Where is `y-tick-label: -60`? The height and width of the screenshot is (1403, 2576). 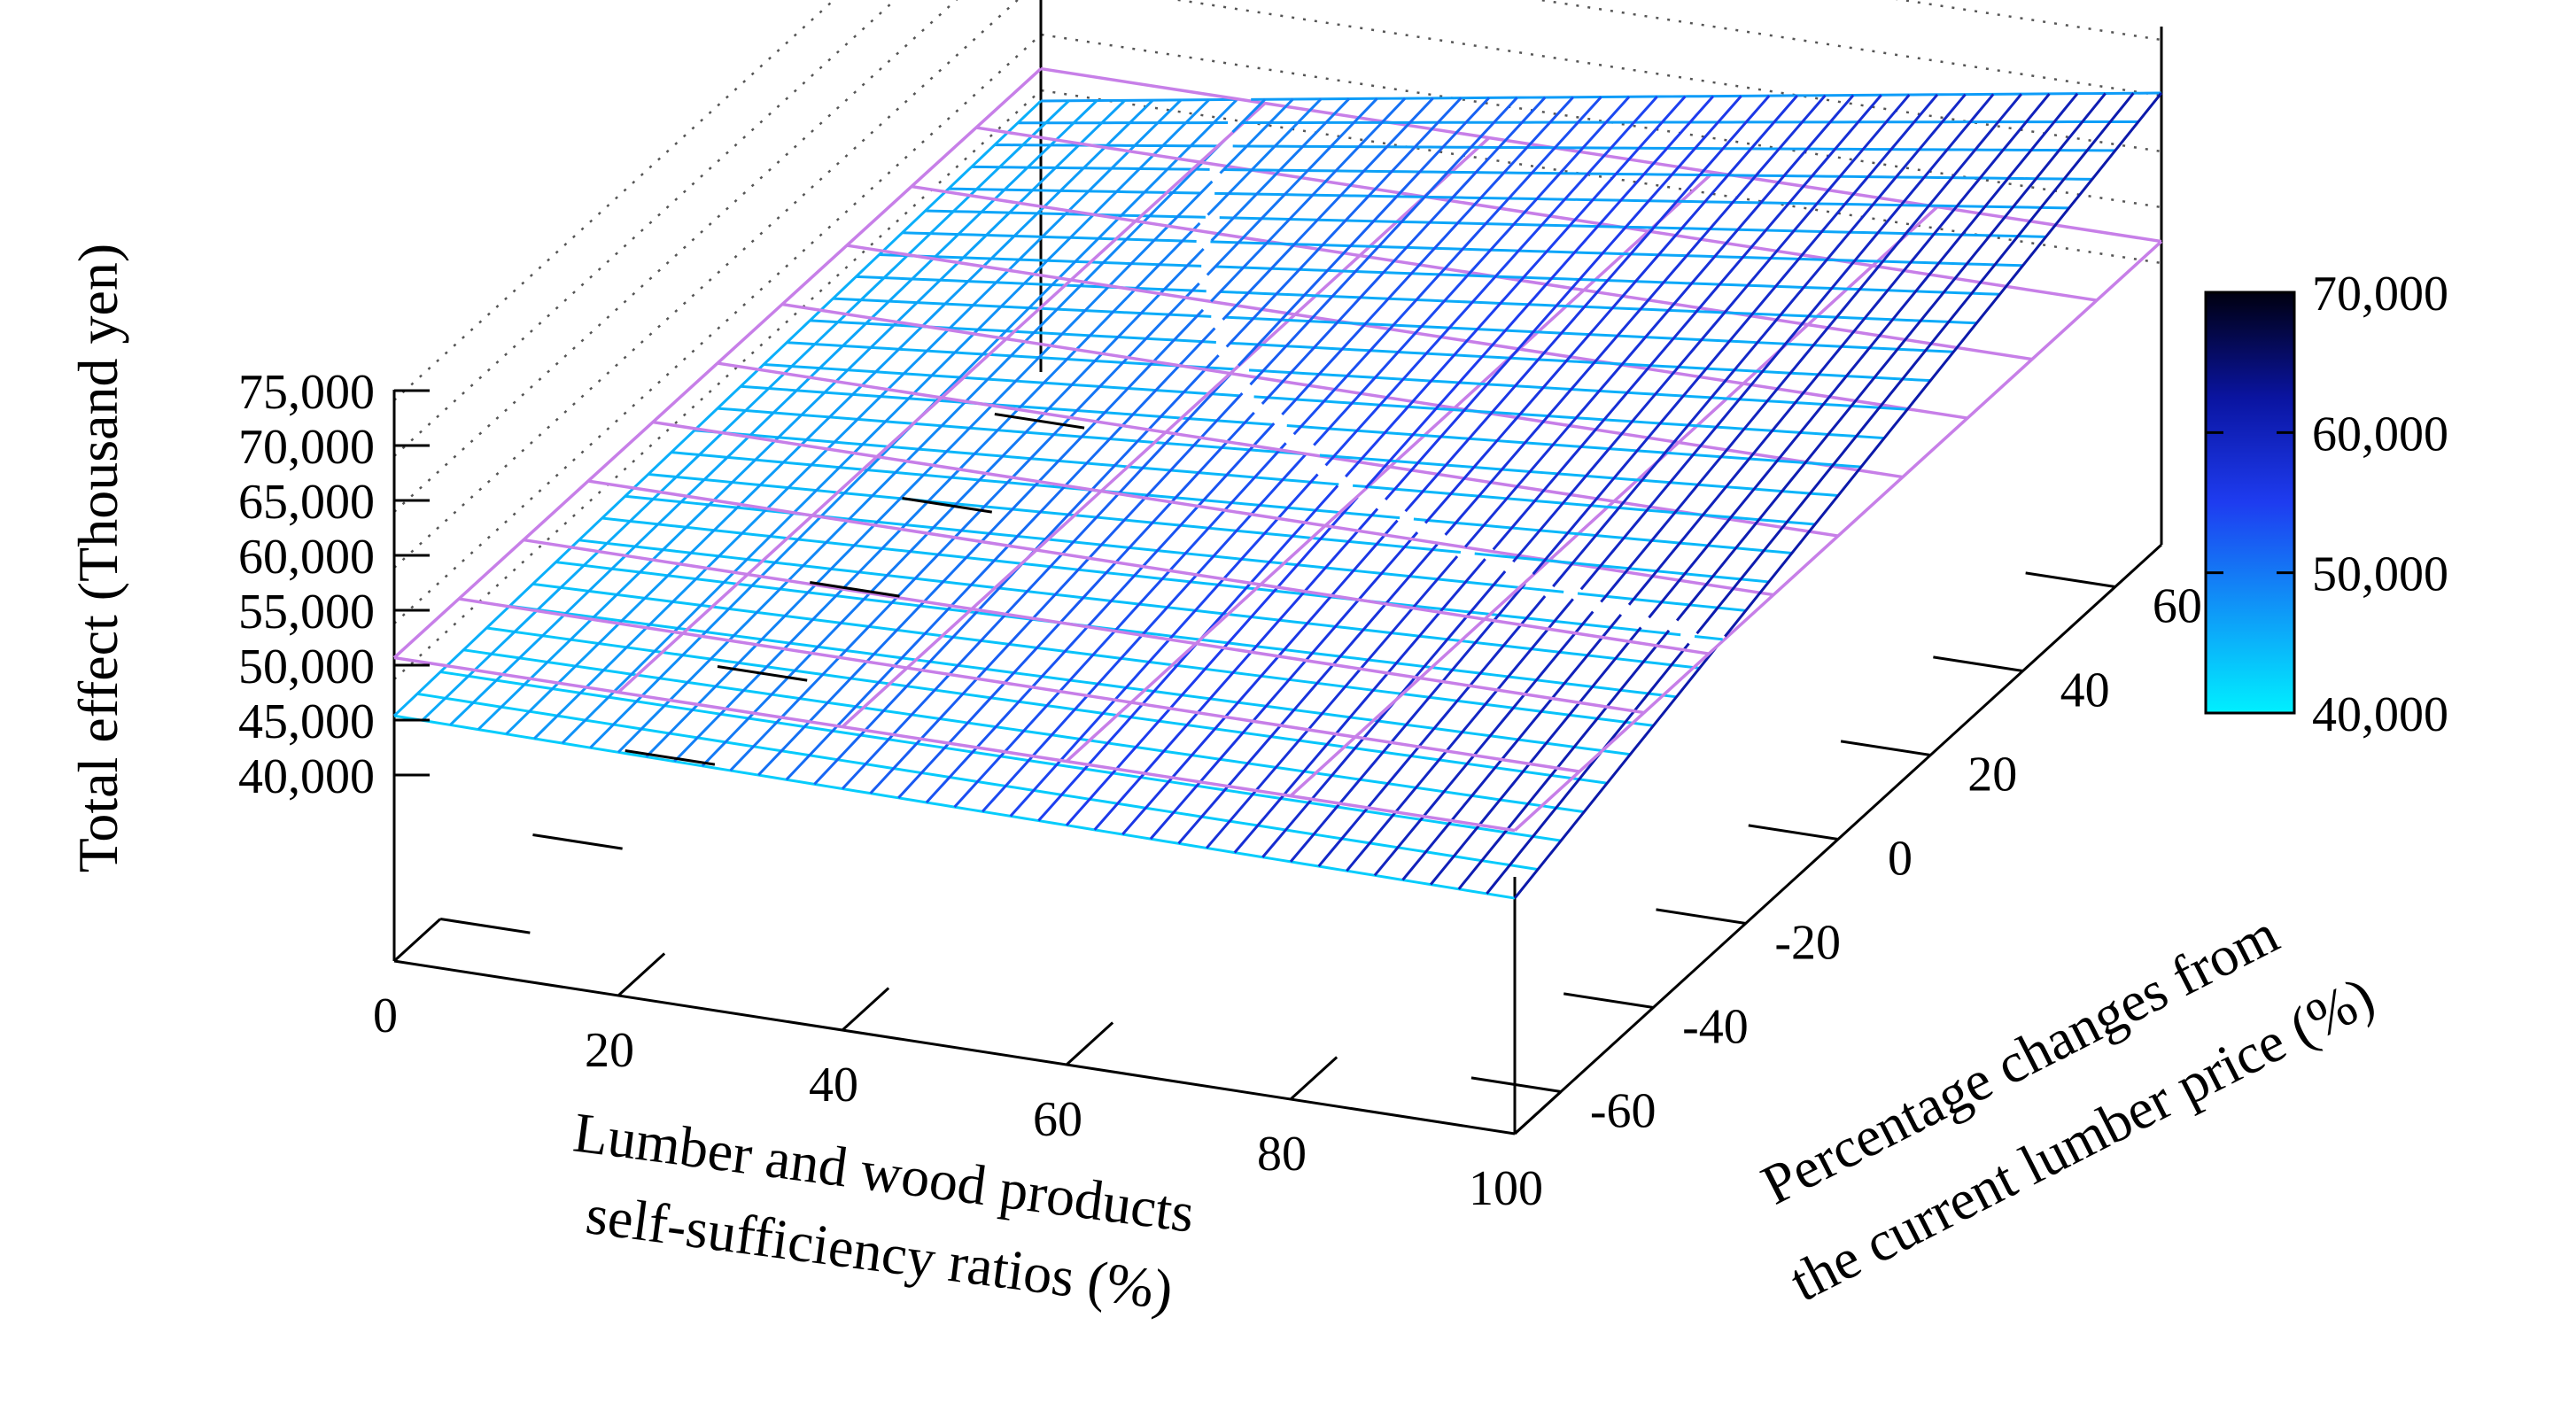
y-tick-label: -60 is located at coordinates (1623, 1111).